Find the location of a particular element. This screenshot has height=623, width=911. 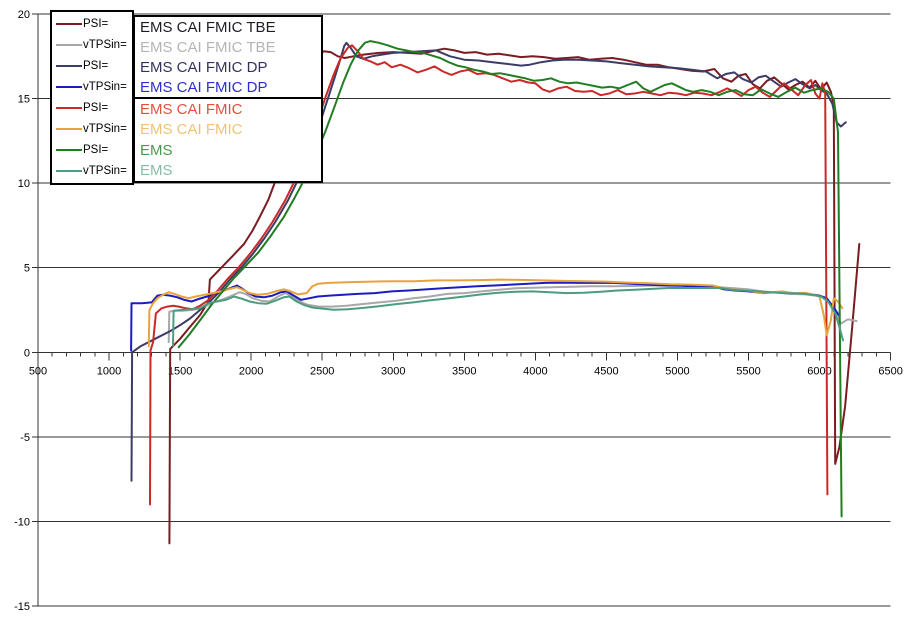

x-axis-label: 3000 is located at coordinates (393, 371).